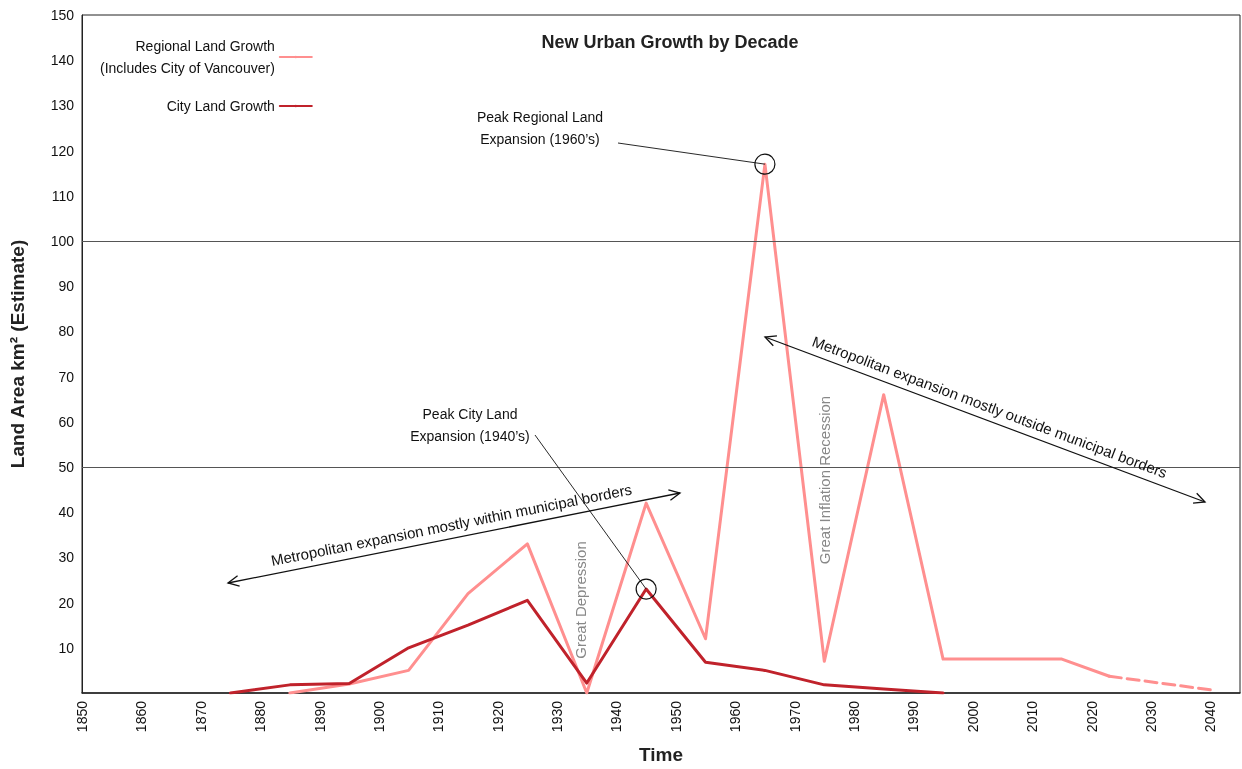  What do you see at coordinates (66, 286) in the screenshot?
I see `y-tick-label: 90` at bounding box center [66, 286].